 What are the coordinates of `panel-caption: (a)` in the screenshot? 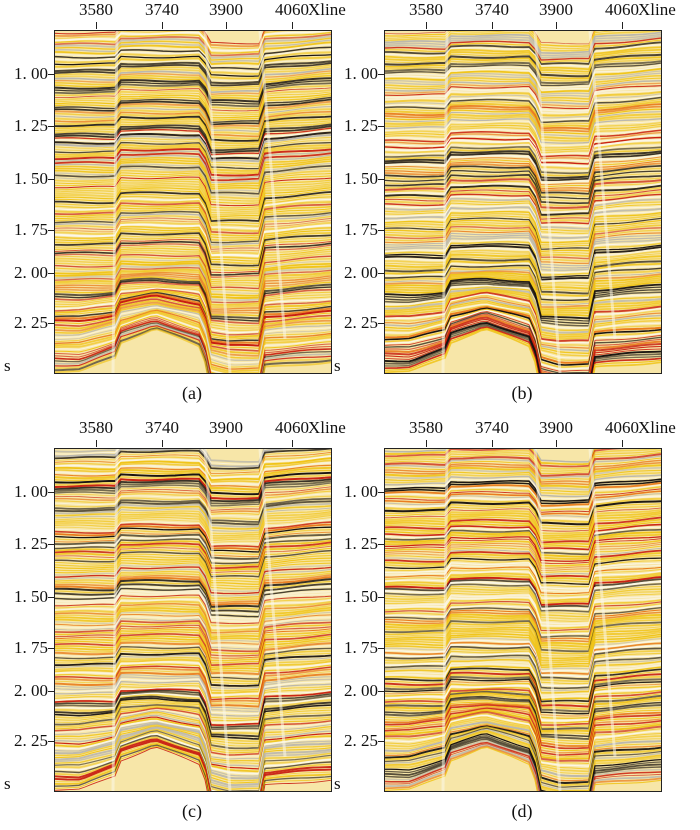 It's located at (192, 393).